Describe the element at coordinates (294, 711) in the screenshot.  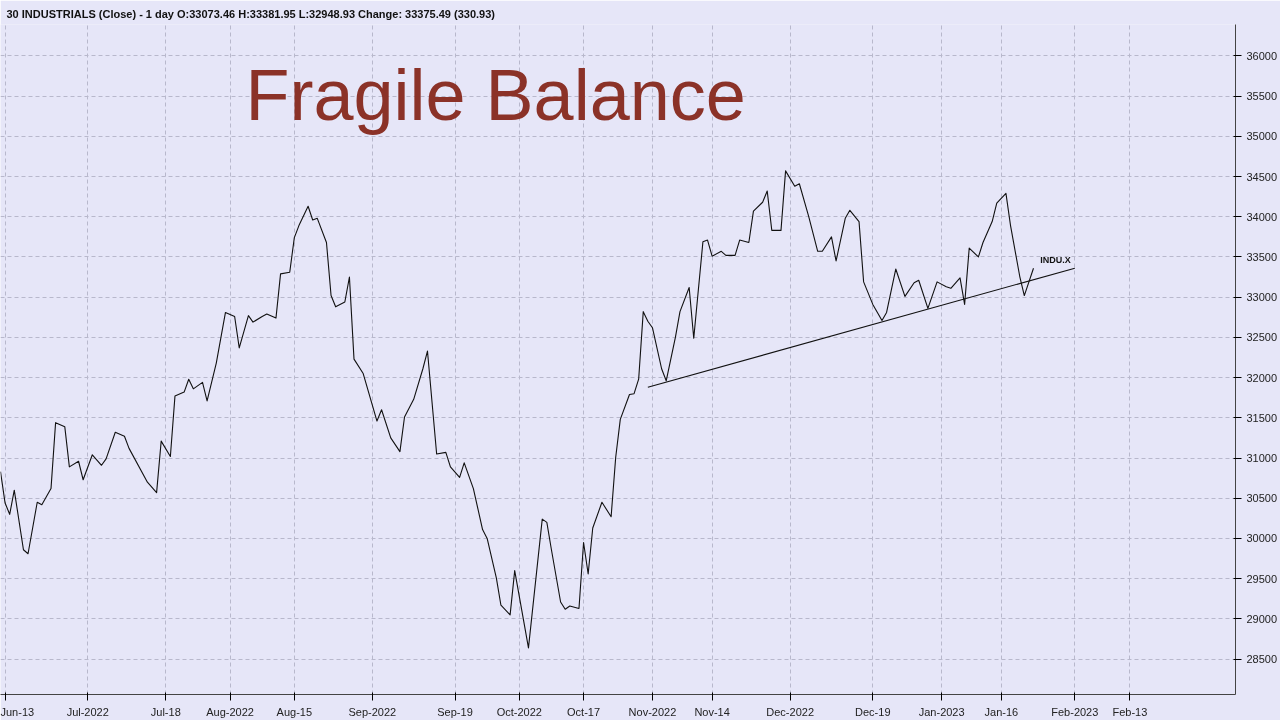
I see `x-tick-label: Aug-15` at that location.